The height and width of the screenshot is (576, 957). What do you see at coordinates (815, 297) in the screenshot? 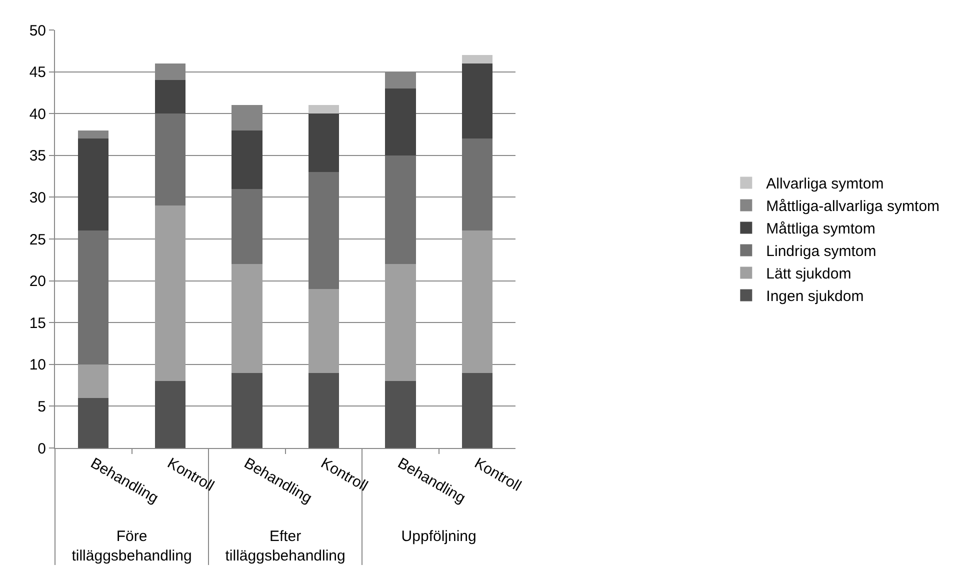
I see `legend-label: Ingen sjukdom` at bounding box center [815, 297].